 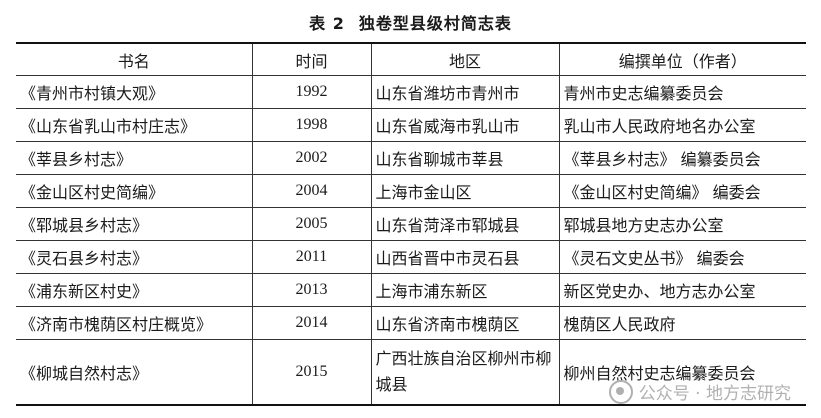 I want to click on cell-year: 2015, so click(x=311, y=372).